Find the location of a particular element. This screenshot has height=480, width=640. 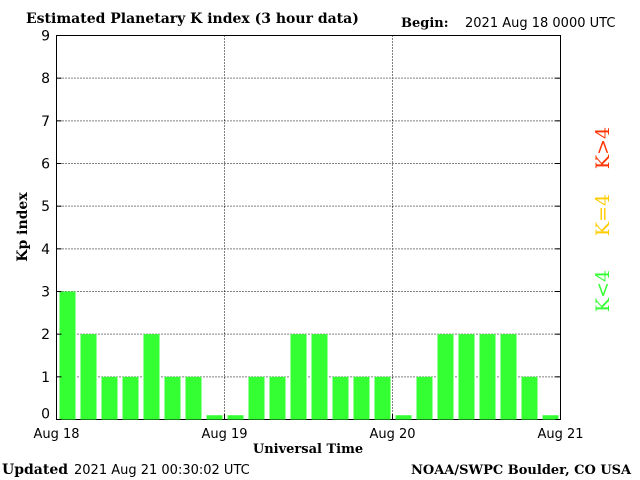

updated-value: 2021 Aug 21 00:30:02 UTC is located at coordinates (162, 470).